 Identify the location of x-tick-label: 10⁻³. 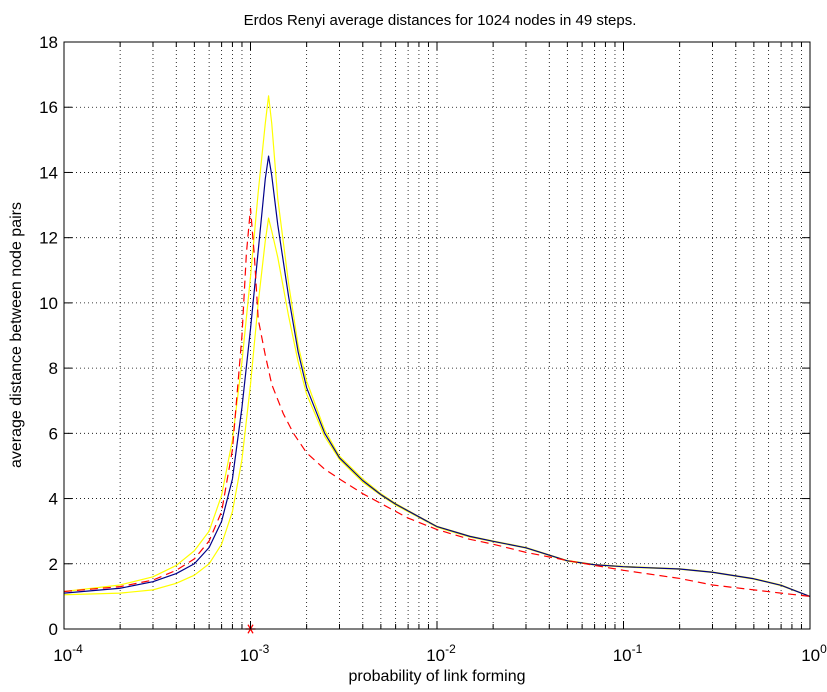
(255, 653).